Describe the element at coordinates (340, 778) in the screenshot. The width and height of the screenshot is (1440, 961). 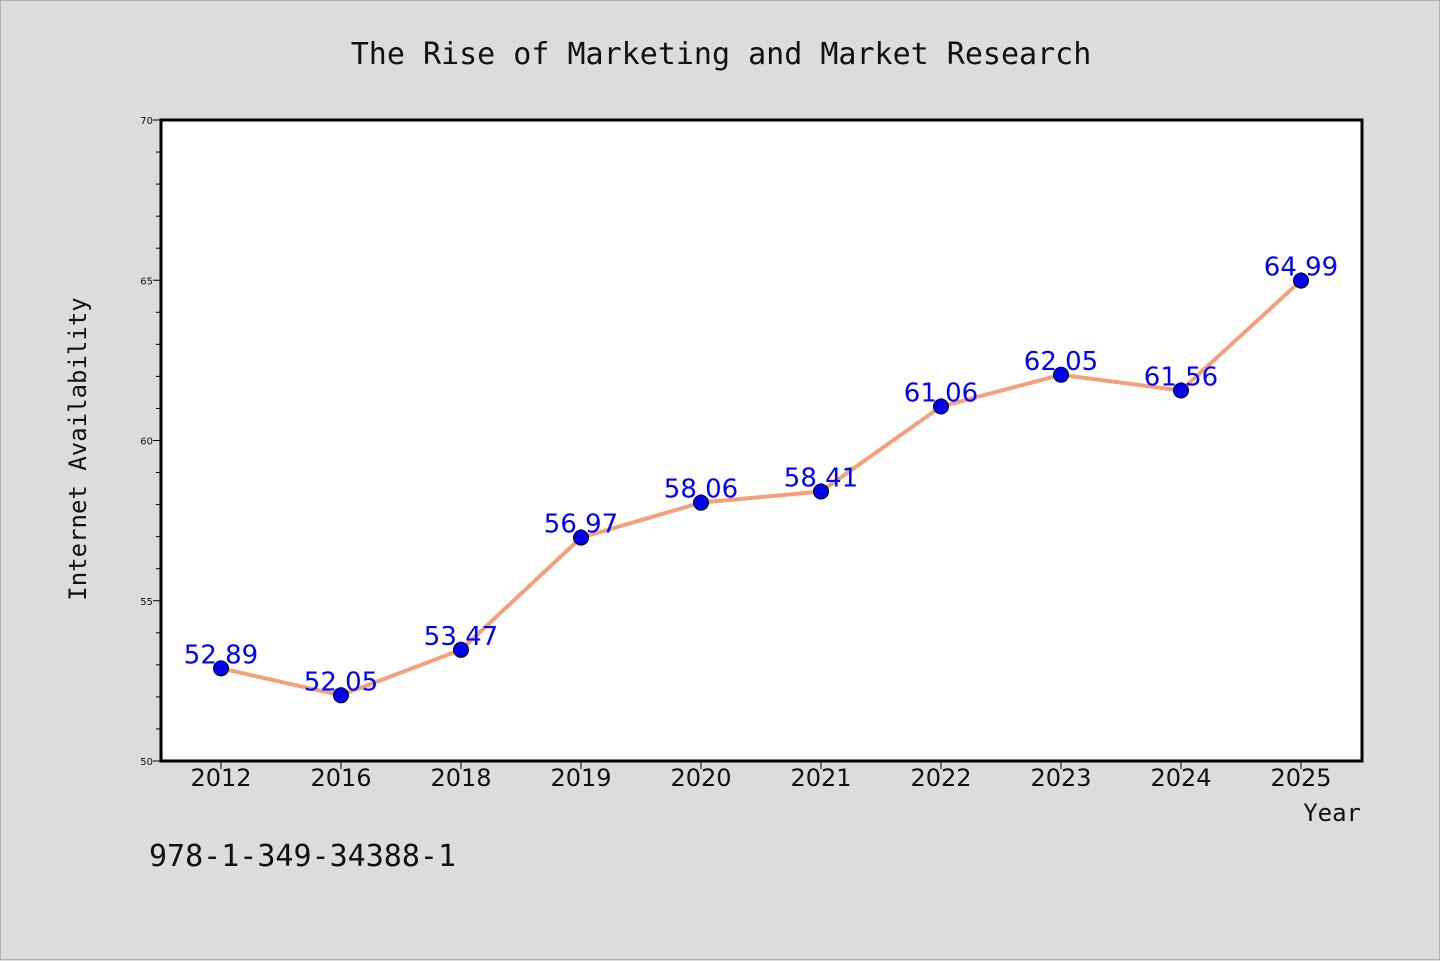
I see `x-tick-label: 2016` at that location.